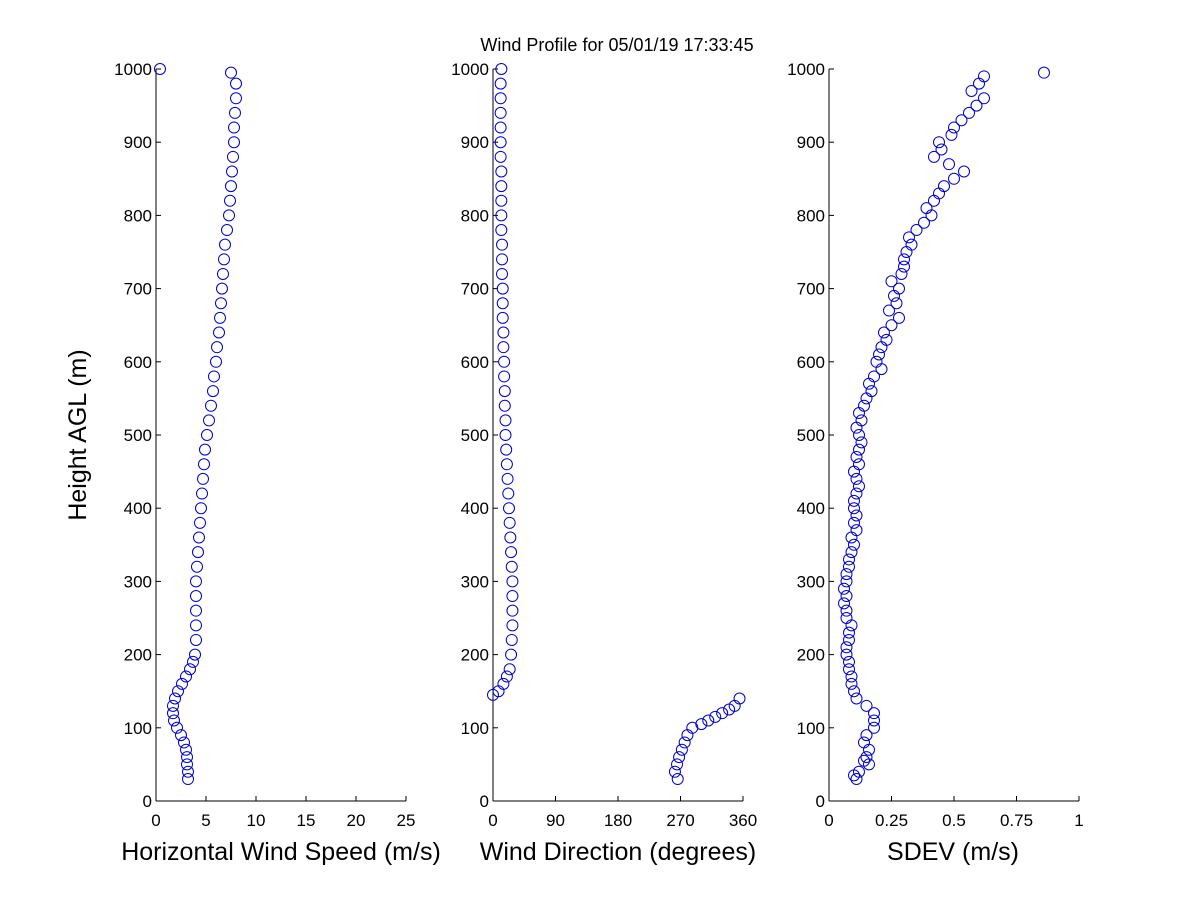  Describe the element at coordinates (138, 435) in the screenshot. I see `speed-y-tick-label: 500` at that location.